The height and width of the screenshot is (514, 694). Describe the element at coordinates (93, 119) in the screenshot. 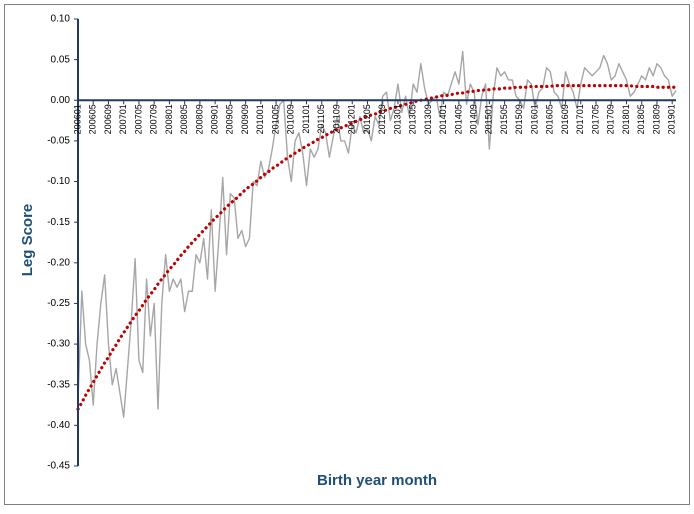

I see `x-tick-label: 200605` at that location.